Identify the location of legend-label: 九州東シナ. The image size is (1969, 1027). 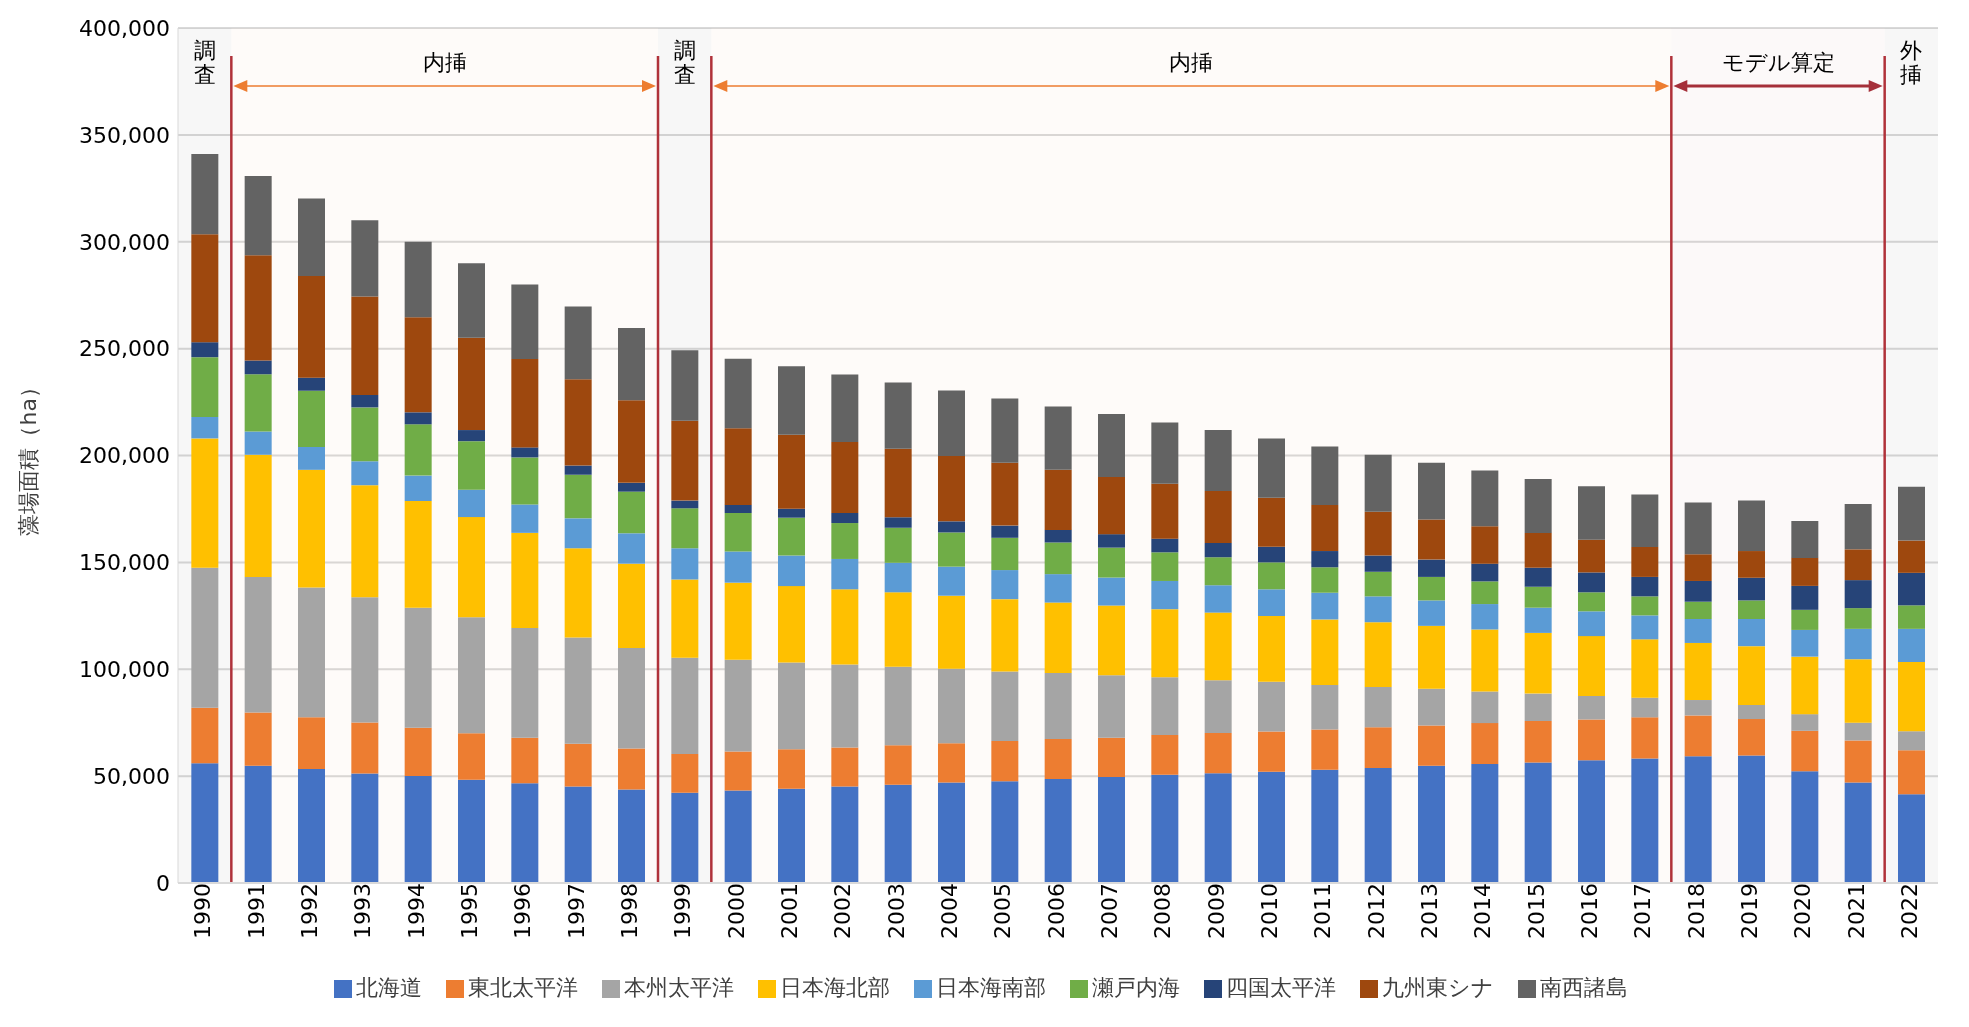
(1438, 987).